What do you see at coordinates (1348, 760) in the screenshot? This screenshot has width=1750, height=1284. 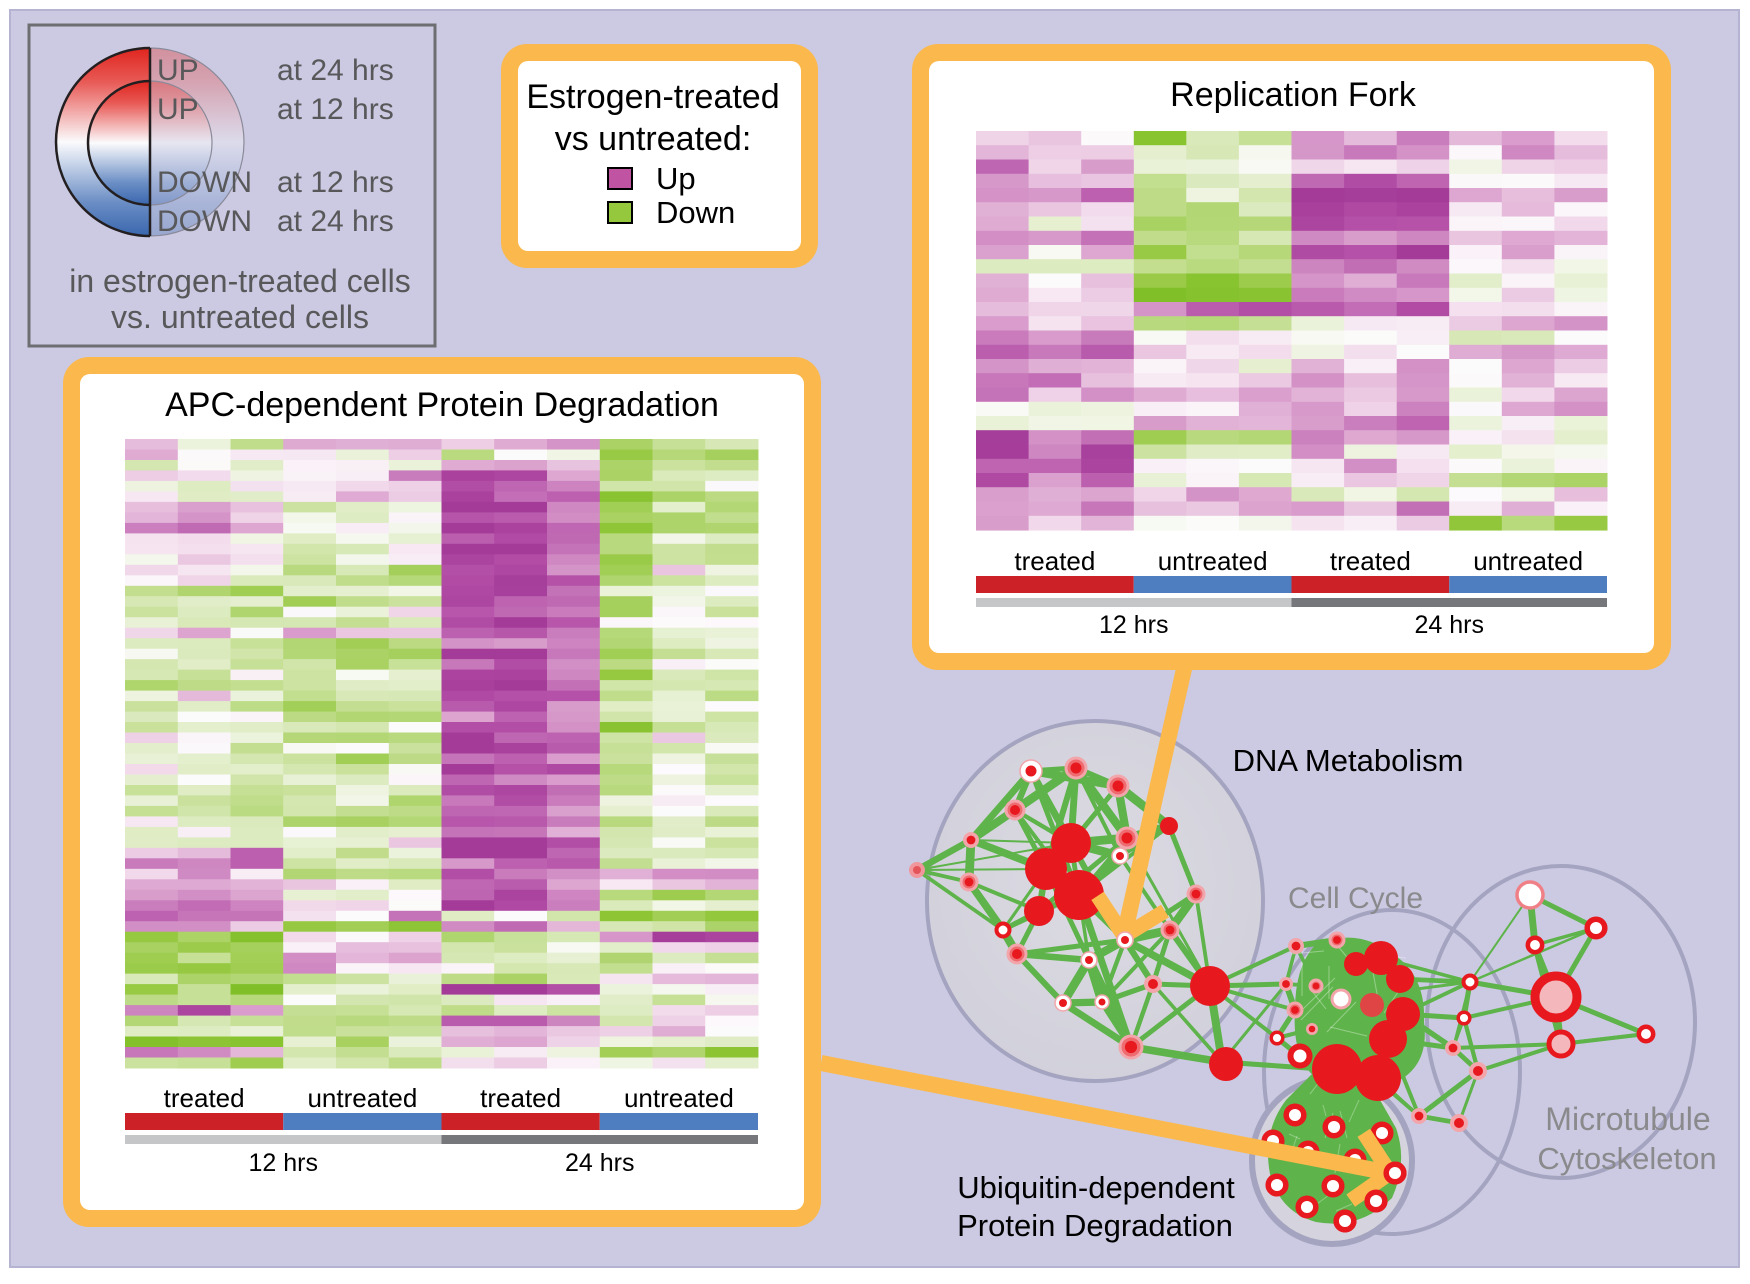 I see `svg-text: DNA Metabolism` at bounding box center [1348, 760].